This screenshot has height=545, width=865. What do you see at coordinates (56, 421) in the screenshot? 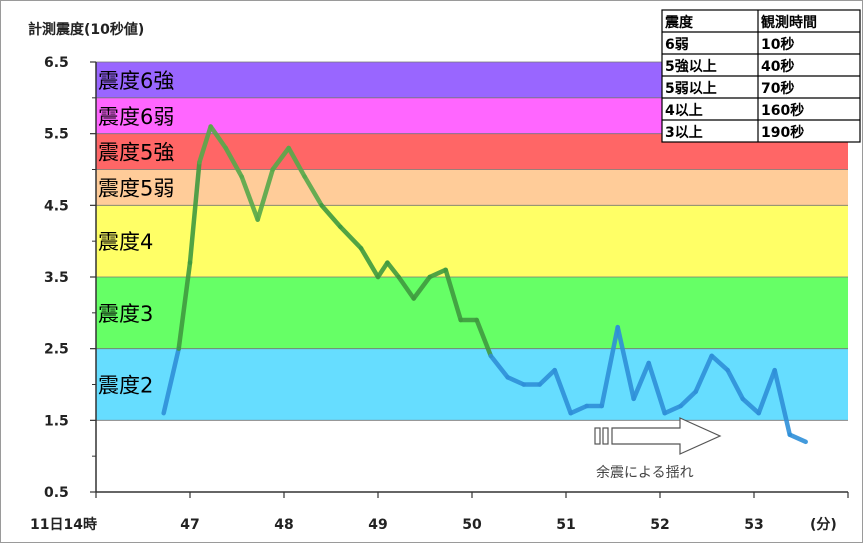
I see `y-tick-label: 1.5` at bounding box center [56, 421].